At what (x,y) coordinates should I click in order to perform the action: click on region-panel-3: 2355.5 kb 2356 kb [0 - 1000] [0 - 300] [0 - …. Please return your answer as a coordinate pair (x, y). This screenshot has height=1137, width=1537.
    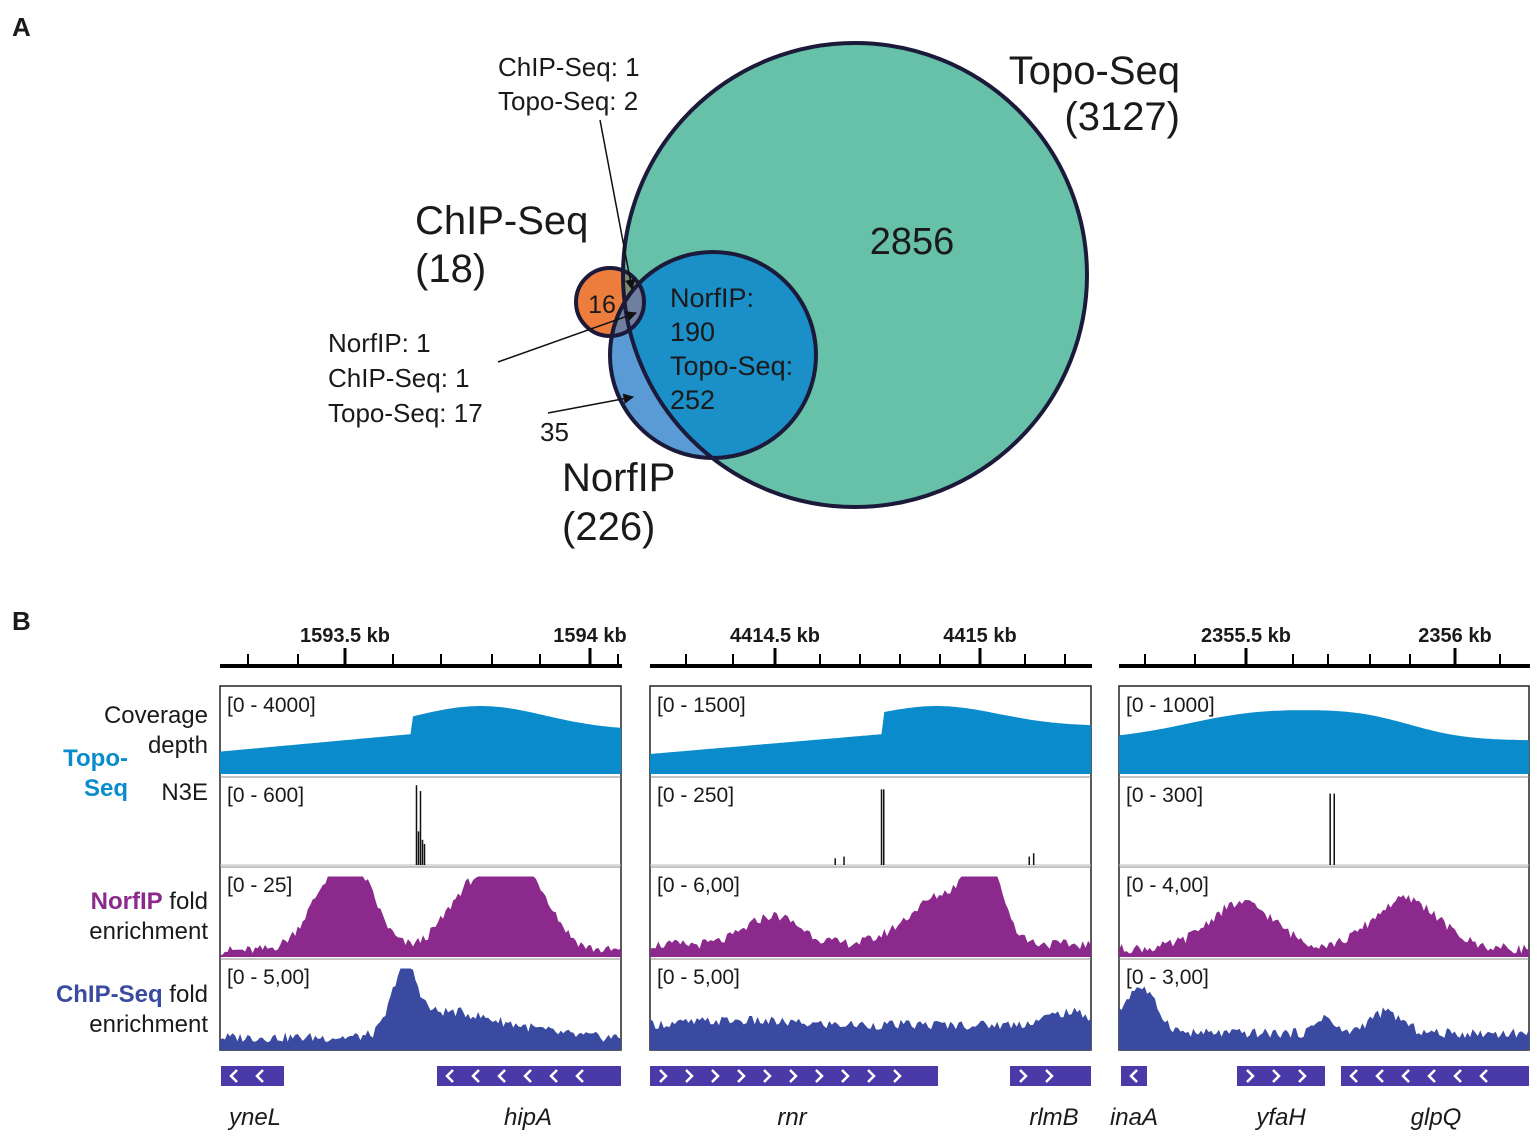
    Looking at the image, I should click on (1320, 878).